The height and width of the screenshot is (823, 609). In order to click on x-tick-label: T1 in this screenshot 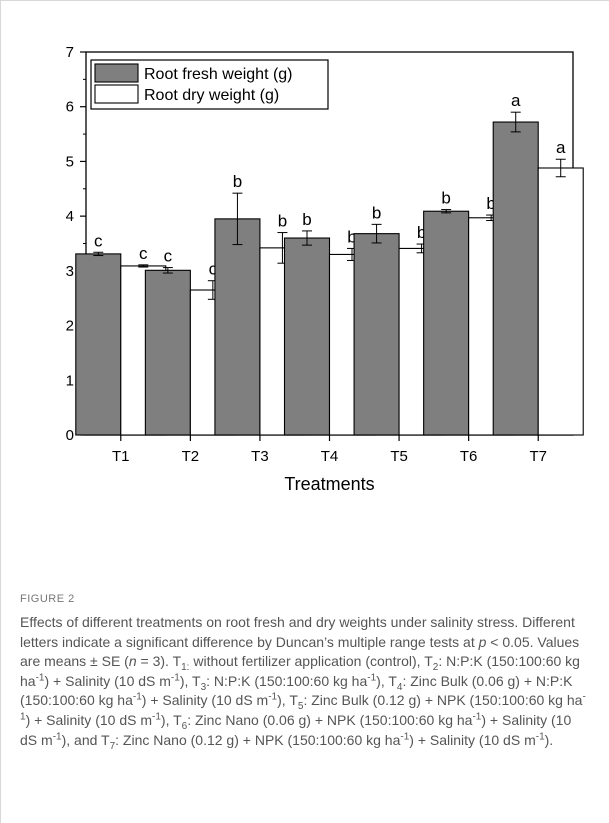, I will do `click(121, 456)`.